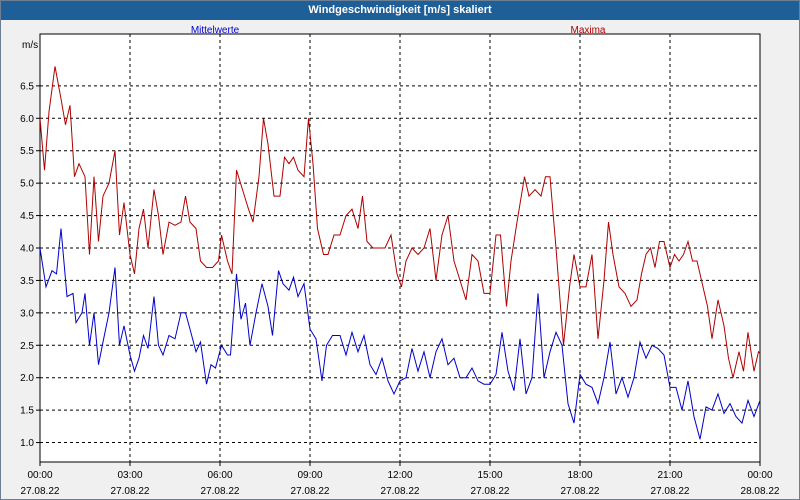 This screenshot has width=800, height=500. Describe the element at coordinates (215, 30) in the screenshot. I see `legend-label-mittelwerte: Mittelwerte` at that location.